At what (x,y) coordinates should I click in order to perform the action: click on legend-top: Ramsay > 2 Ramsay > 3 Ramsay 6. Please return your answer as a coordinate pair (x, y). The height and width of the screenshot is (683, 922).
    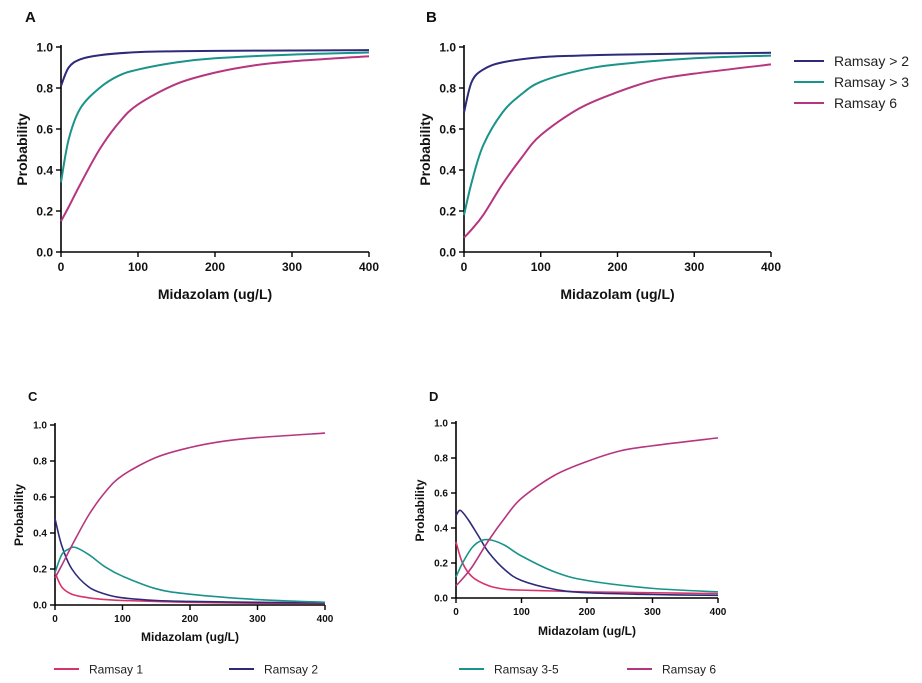
    Looking at the image, I should click on (851, 82).